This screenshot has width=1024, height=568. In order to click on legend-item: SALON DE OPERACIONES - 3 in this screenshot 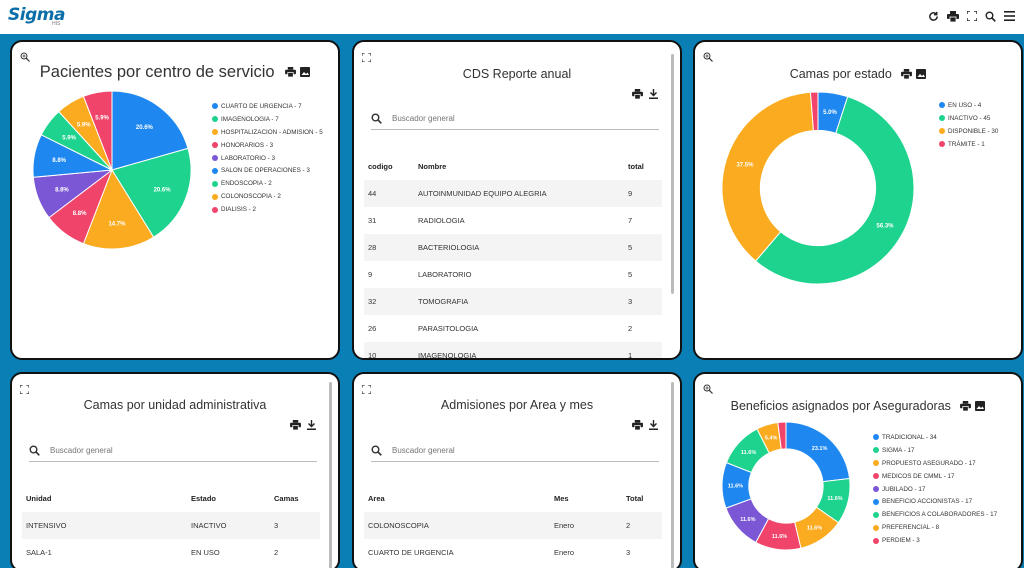, I will do `click(267, 170)`.